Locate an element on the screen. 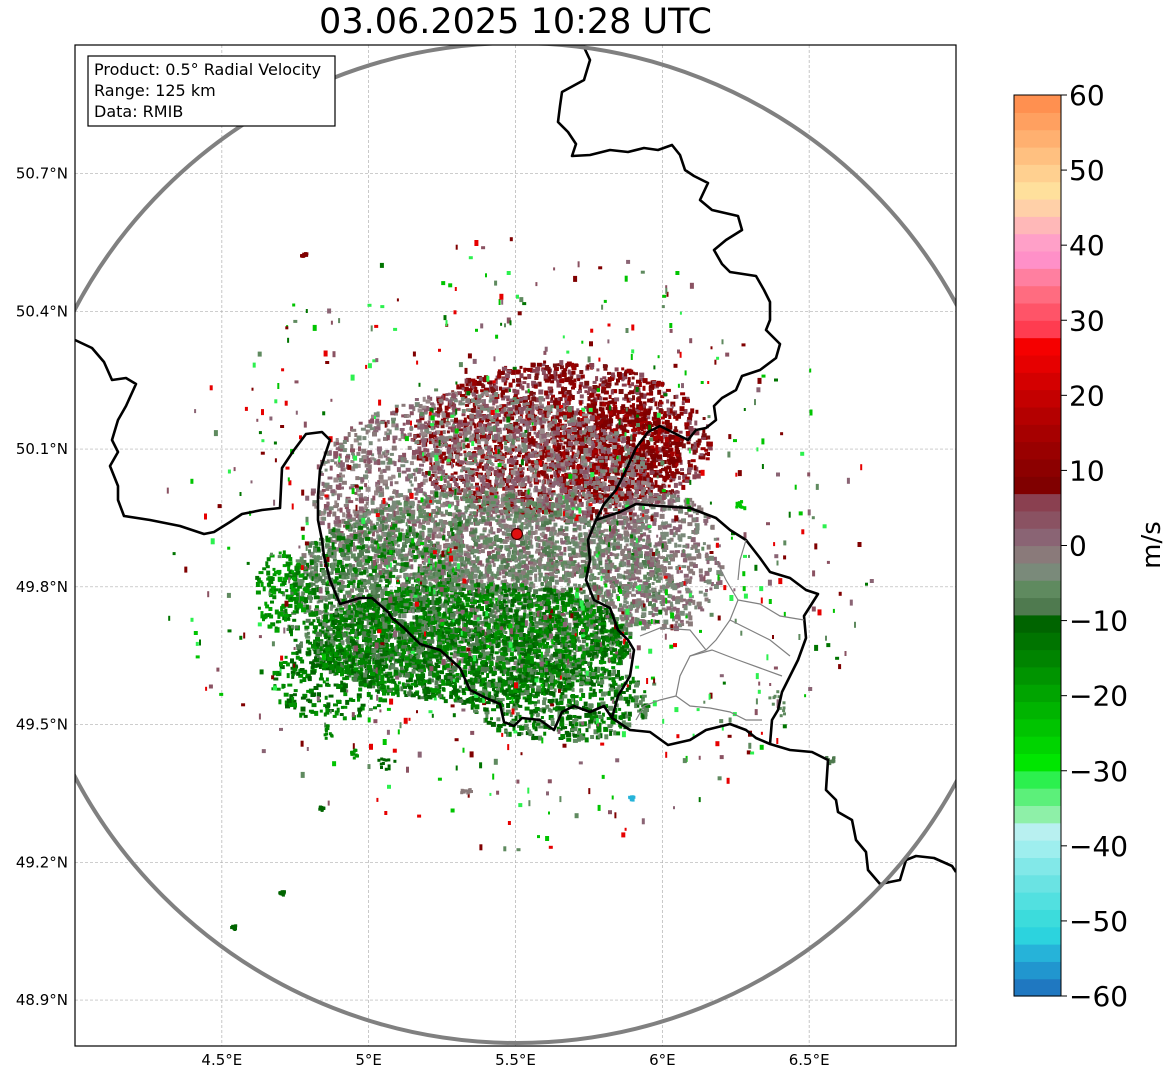  colorbar-tick-labels: 60 50 40 30 20 10 0 −10 −20 −30 −40 −50 −60 is located at coordinates (1094, 546).